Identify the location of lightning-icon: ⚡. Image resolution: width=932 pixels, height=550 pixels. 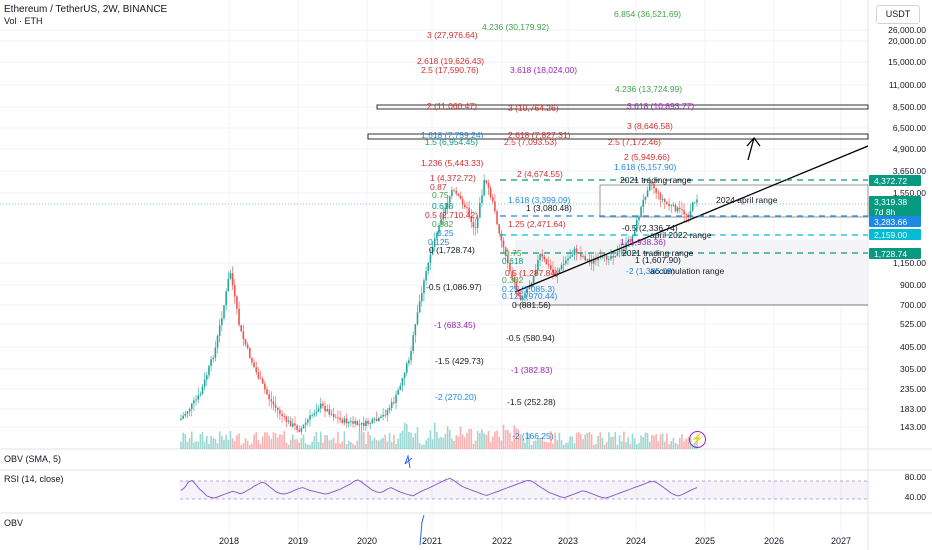
(697, 439).